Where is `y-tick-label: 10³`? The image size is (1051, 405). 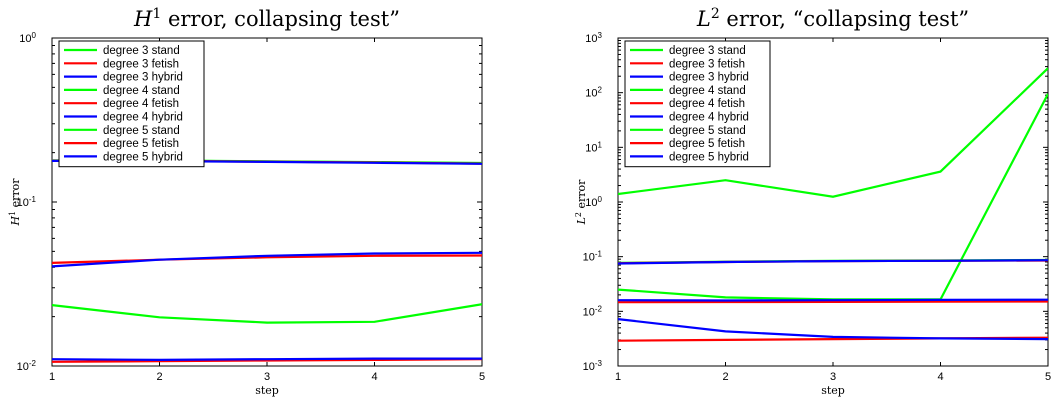
y-tick-label: 10³ is located at coordinates (593, 38).